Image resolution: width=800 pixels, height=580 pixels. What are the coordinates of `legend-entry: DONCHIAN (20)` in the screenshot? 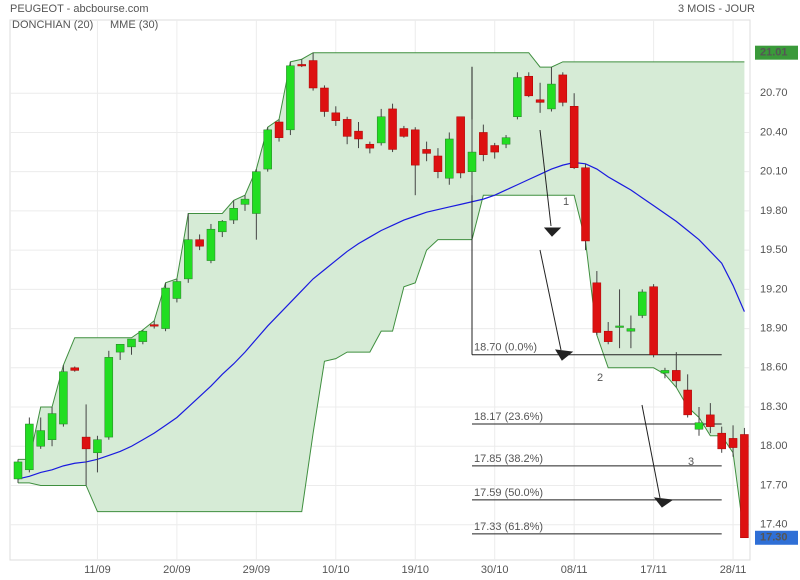 It's located at (52, 25).